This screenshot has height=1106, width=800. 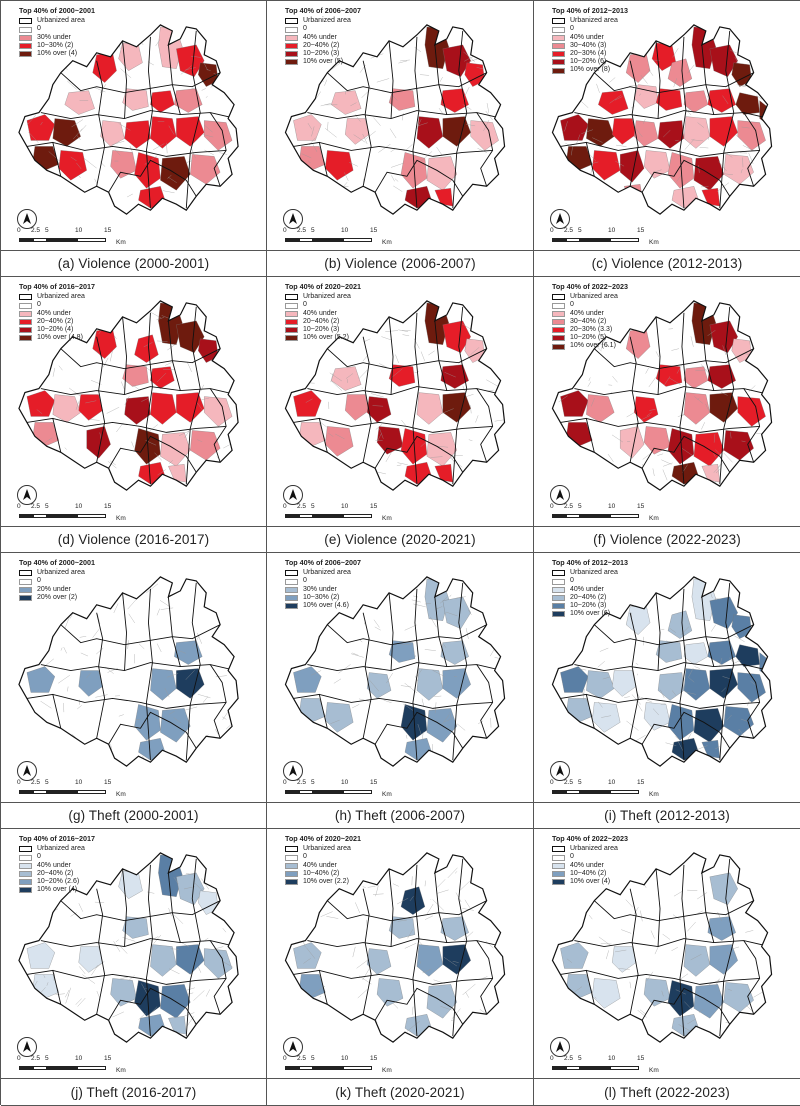 I want to click on legend-entry: 10~20% (2.6), so click(x=57, y=882).